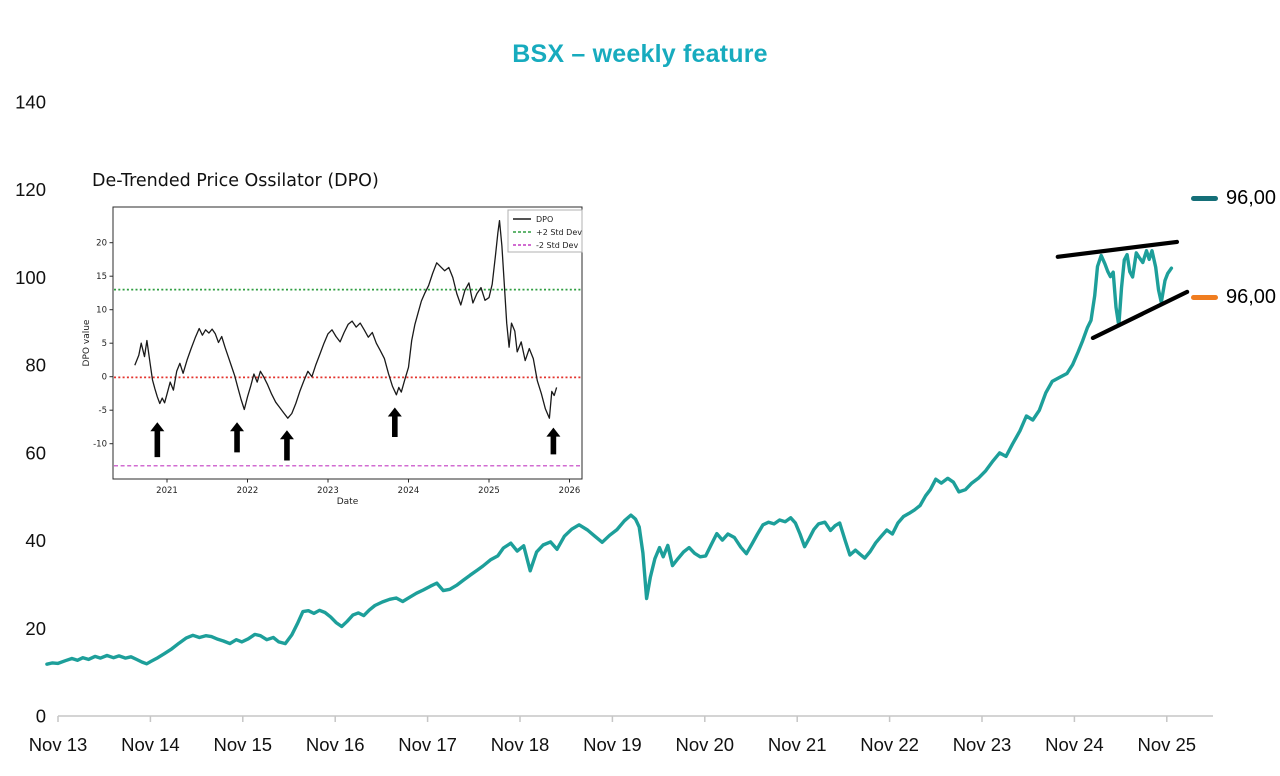 Image resolution: width=1280 pixels, height=776 pixels. What do you see at coordinates (150, 744) in the screenshot?
I see `x-tick-label: Nov 14` at bounding box center [150, 744].